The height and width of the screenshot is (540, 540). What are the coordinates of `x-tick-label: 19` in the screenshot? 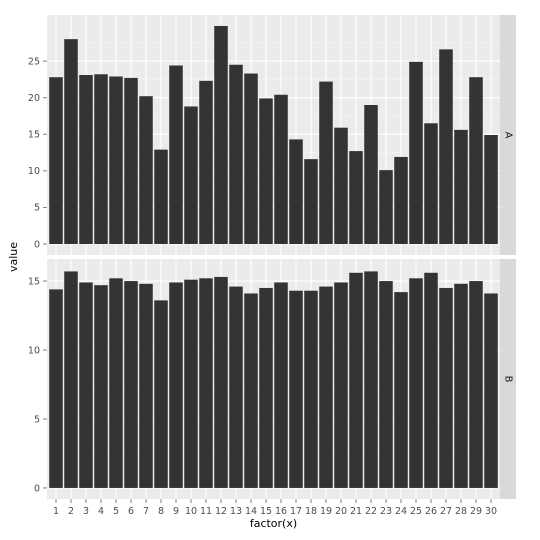 It's located at (326, 511).